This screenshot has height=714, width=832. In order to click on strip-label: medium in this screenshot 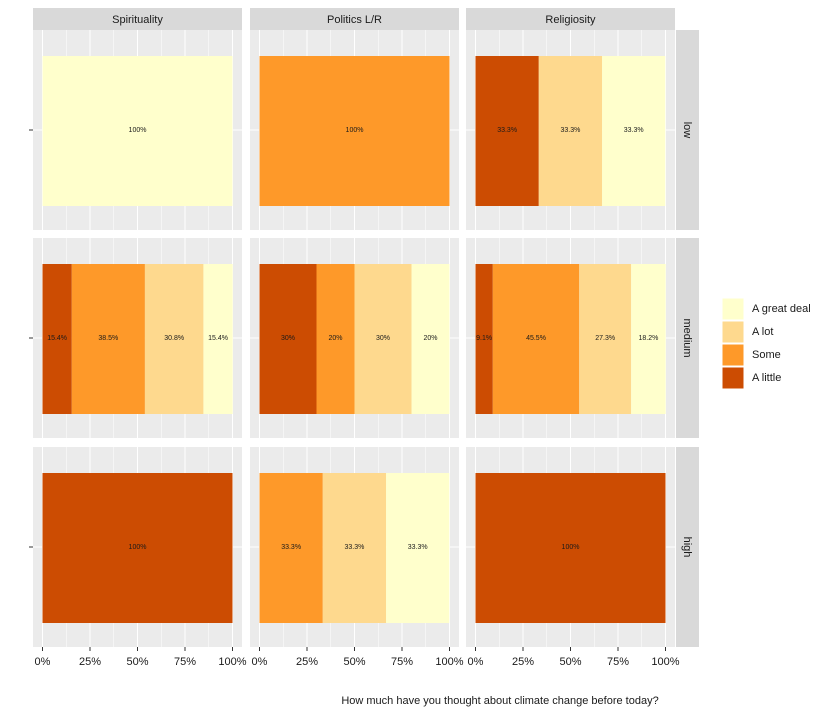, I will do `click(687, 337)`.